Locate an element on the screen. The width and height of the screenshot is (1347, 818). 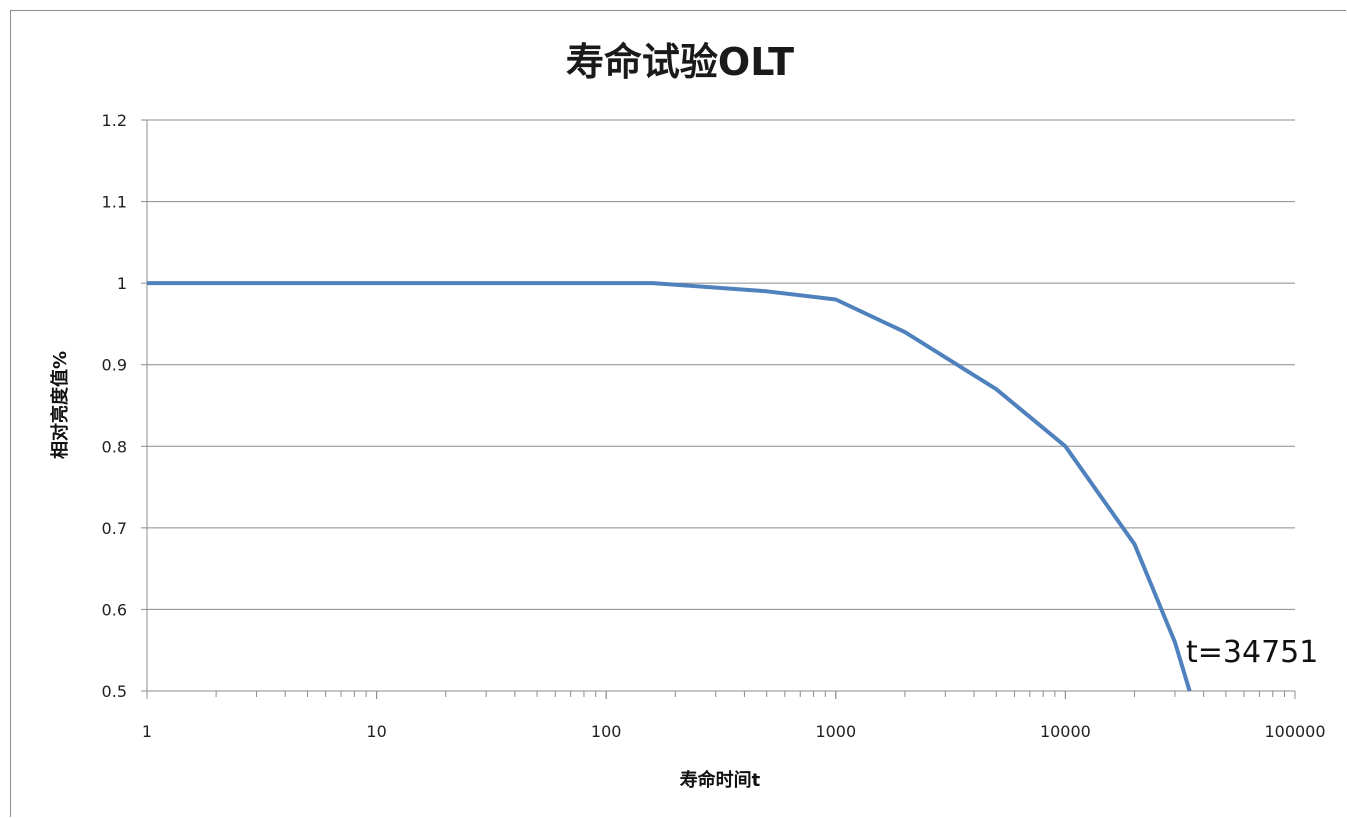
y-tick-label: 0.5 is located at coordinates (114, 691).